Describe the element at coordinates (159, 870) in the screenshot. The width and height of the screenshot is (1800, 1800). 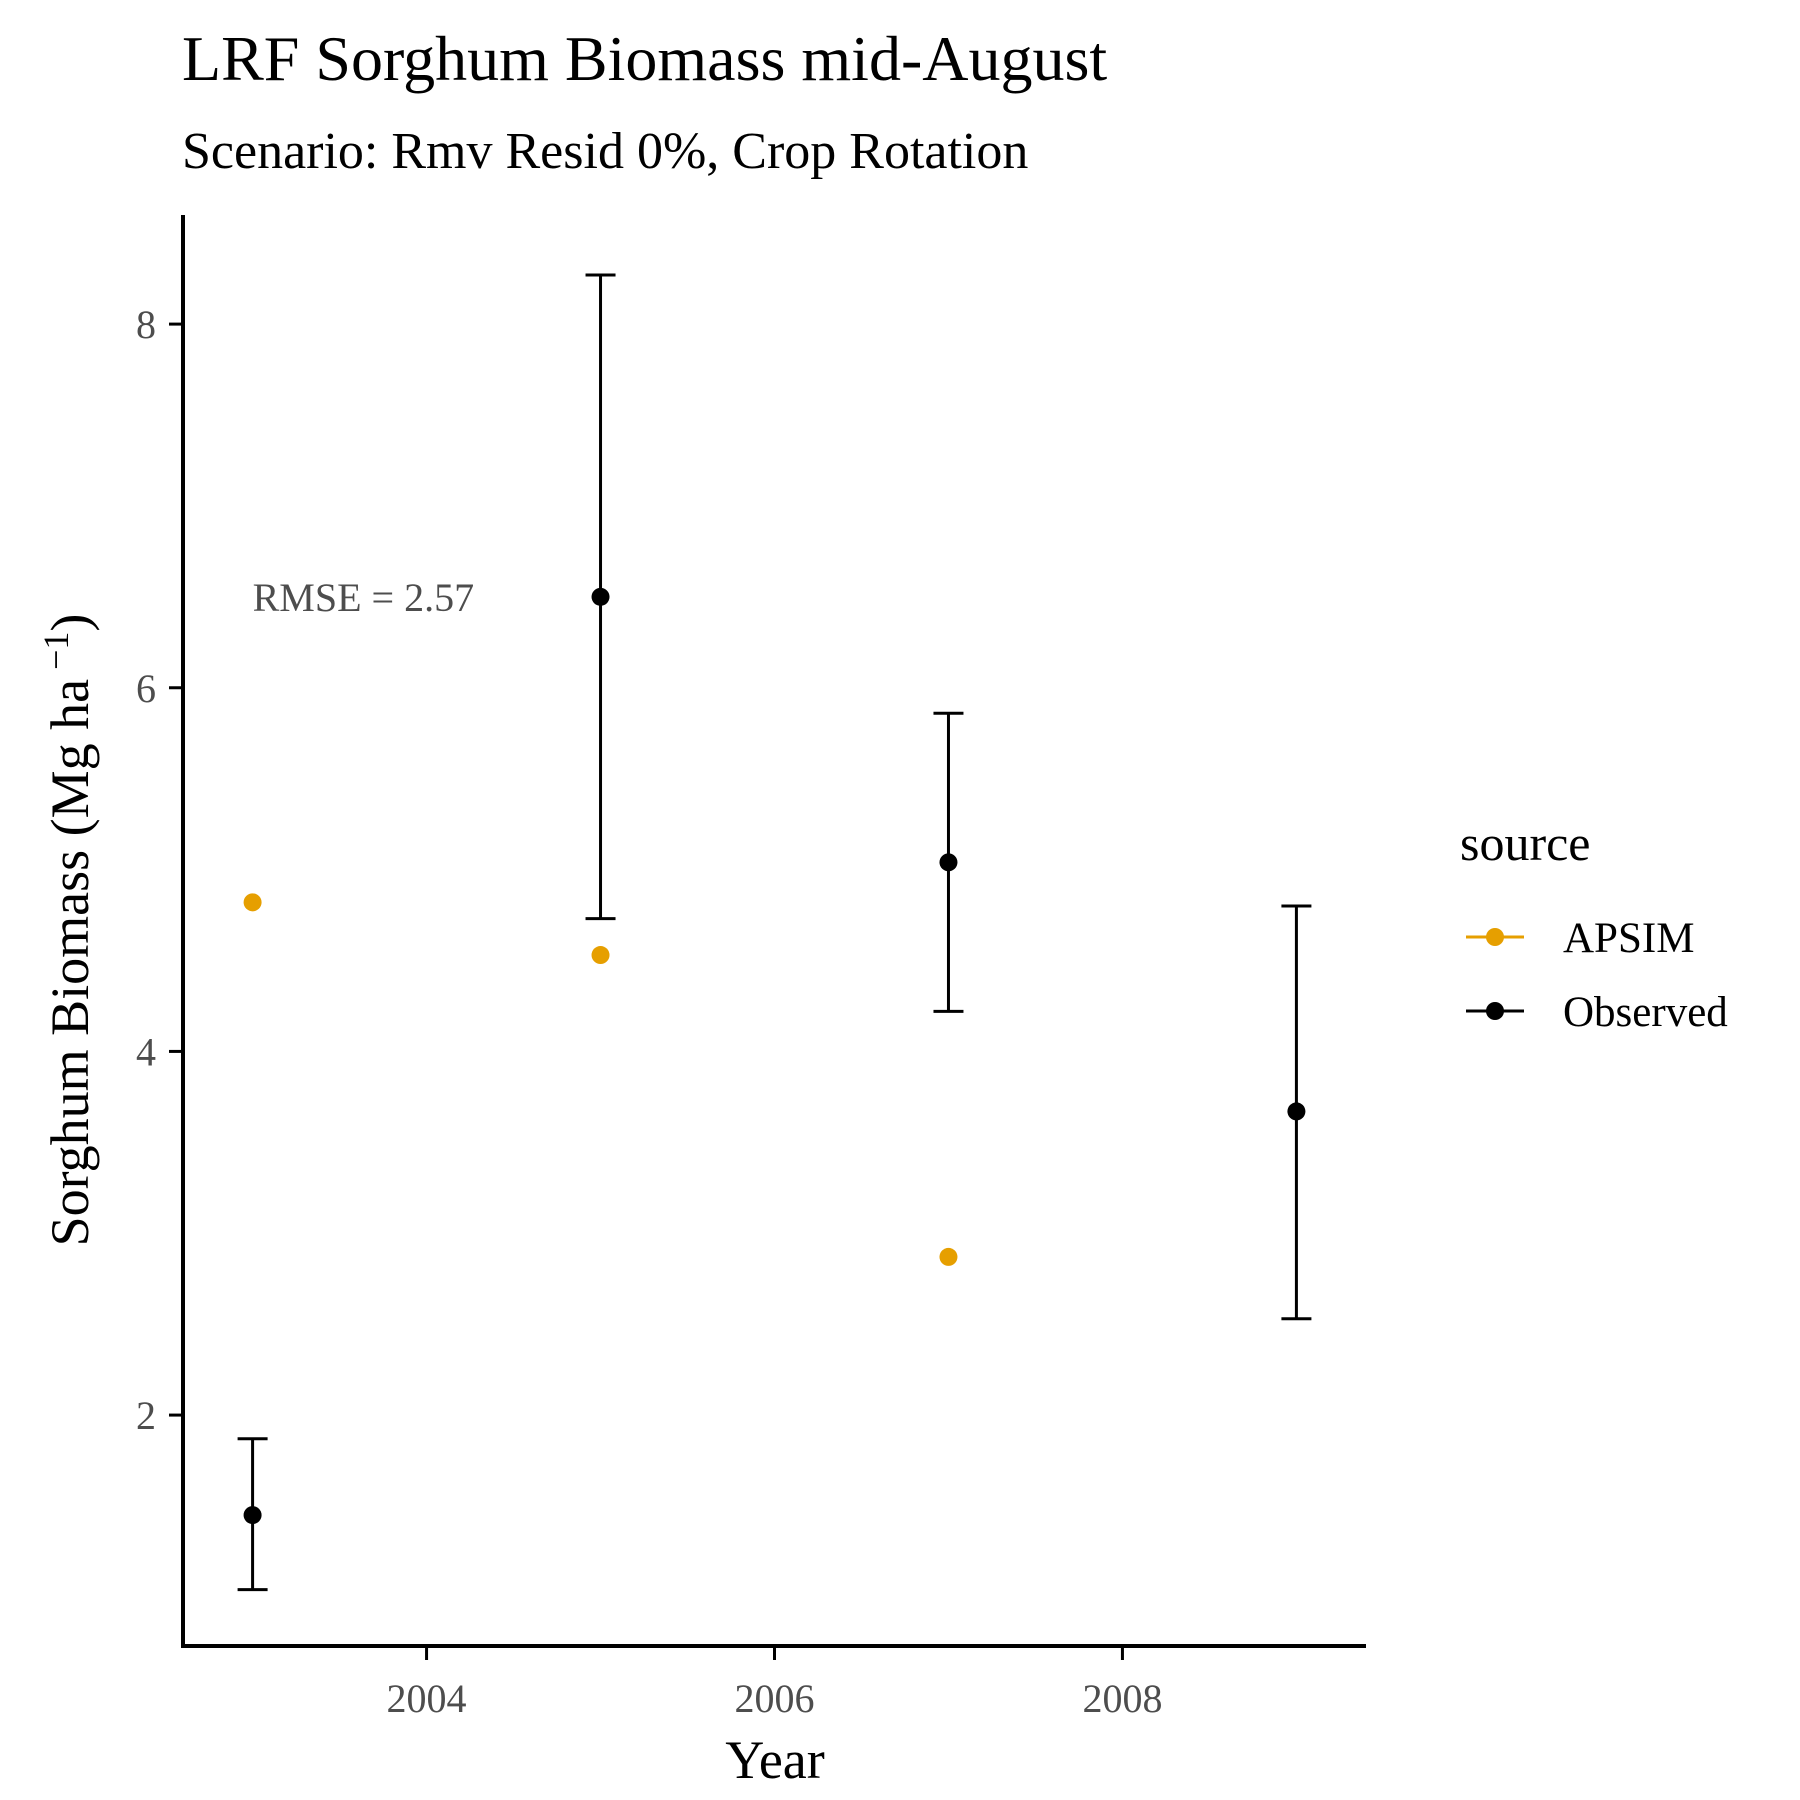
I see `y-axis-ticks: 2 4 6 8` at that location.